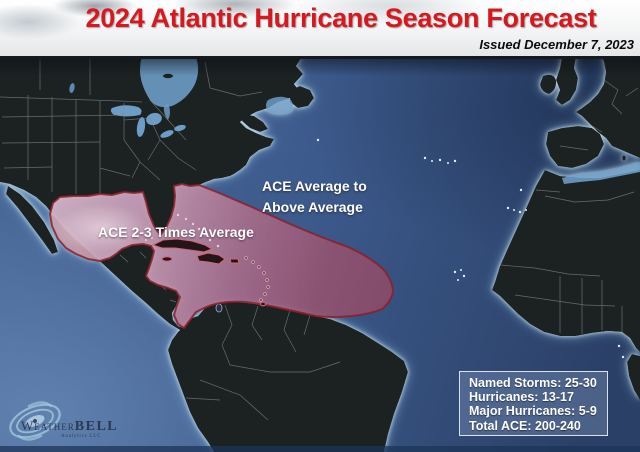 The width and height of the screenshot is (640, 452). Describe the element at coordinates (180, 128) in the screenshot. I see `lake-ontario` at that location.